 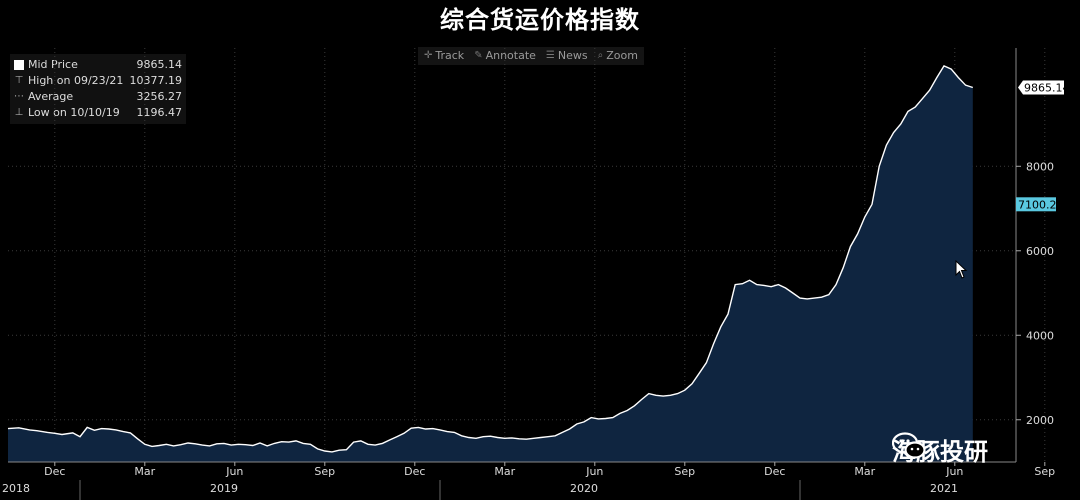 What do you see at coordinates (572, 55) in the screenshot?
I see `news-label: News` at bounding box center [572, 55].